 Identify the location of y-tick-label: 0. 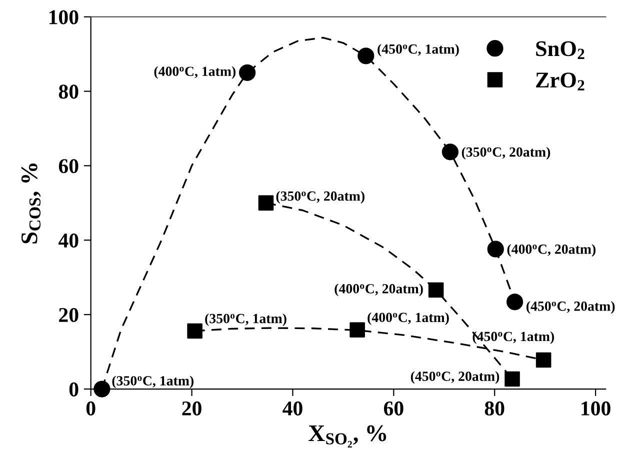
(73, 389).